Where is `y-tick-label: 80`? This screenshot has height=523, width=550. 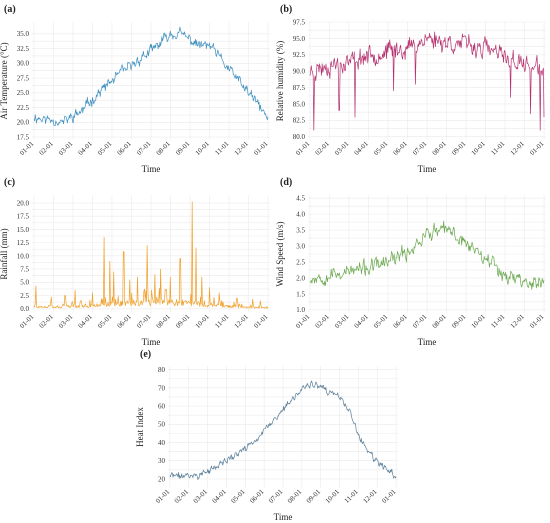
y-tick-label: 80 is located at coordinates (162, 370).